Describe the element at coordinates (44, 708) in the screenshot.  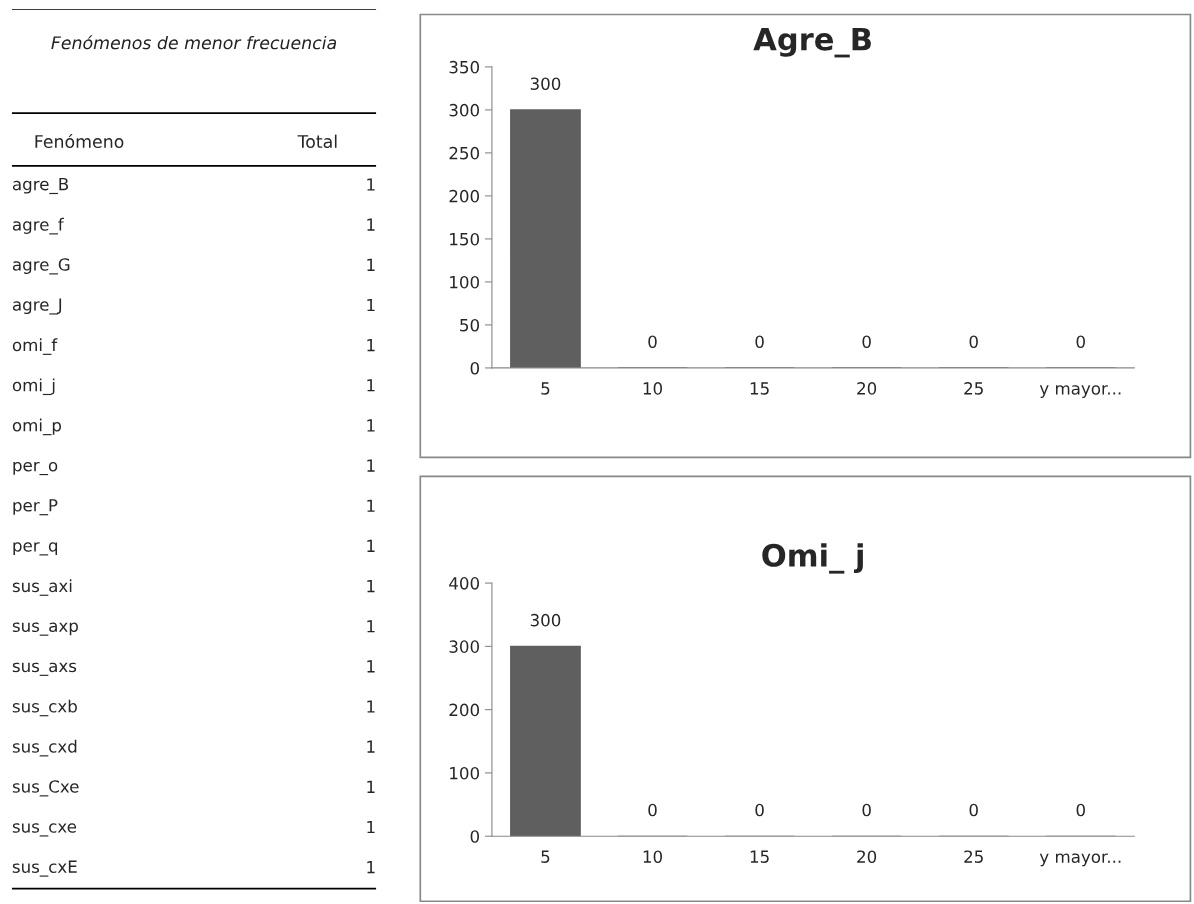
I see `category-label: sus_cxb` at that location.